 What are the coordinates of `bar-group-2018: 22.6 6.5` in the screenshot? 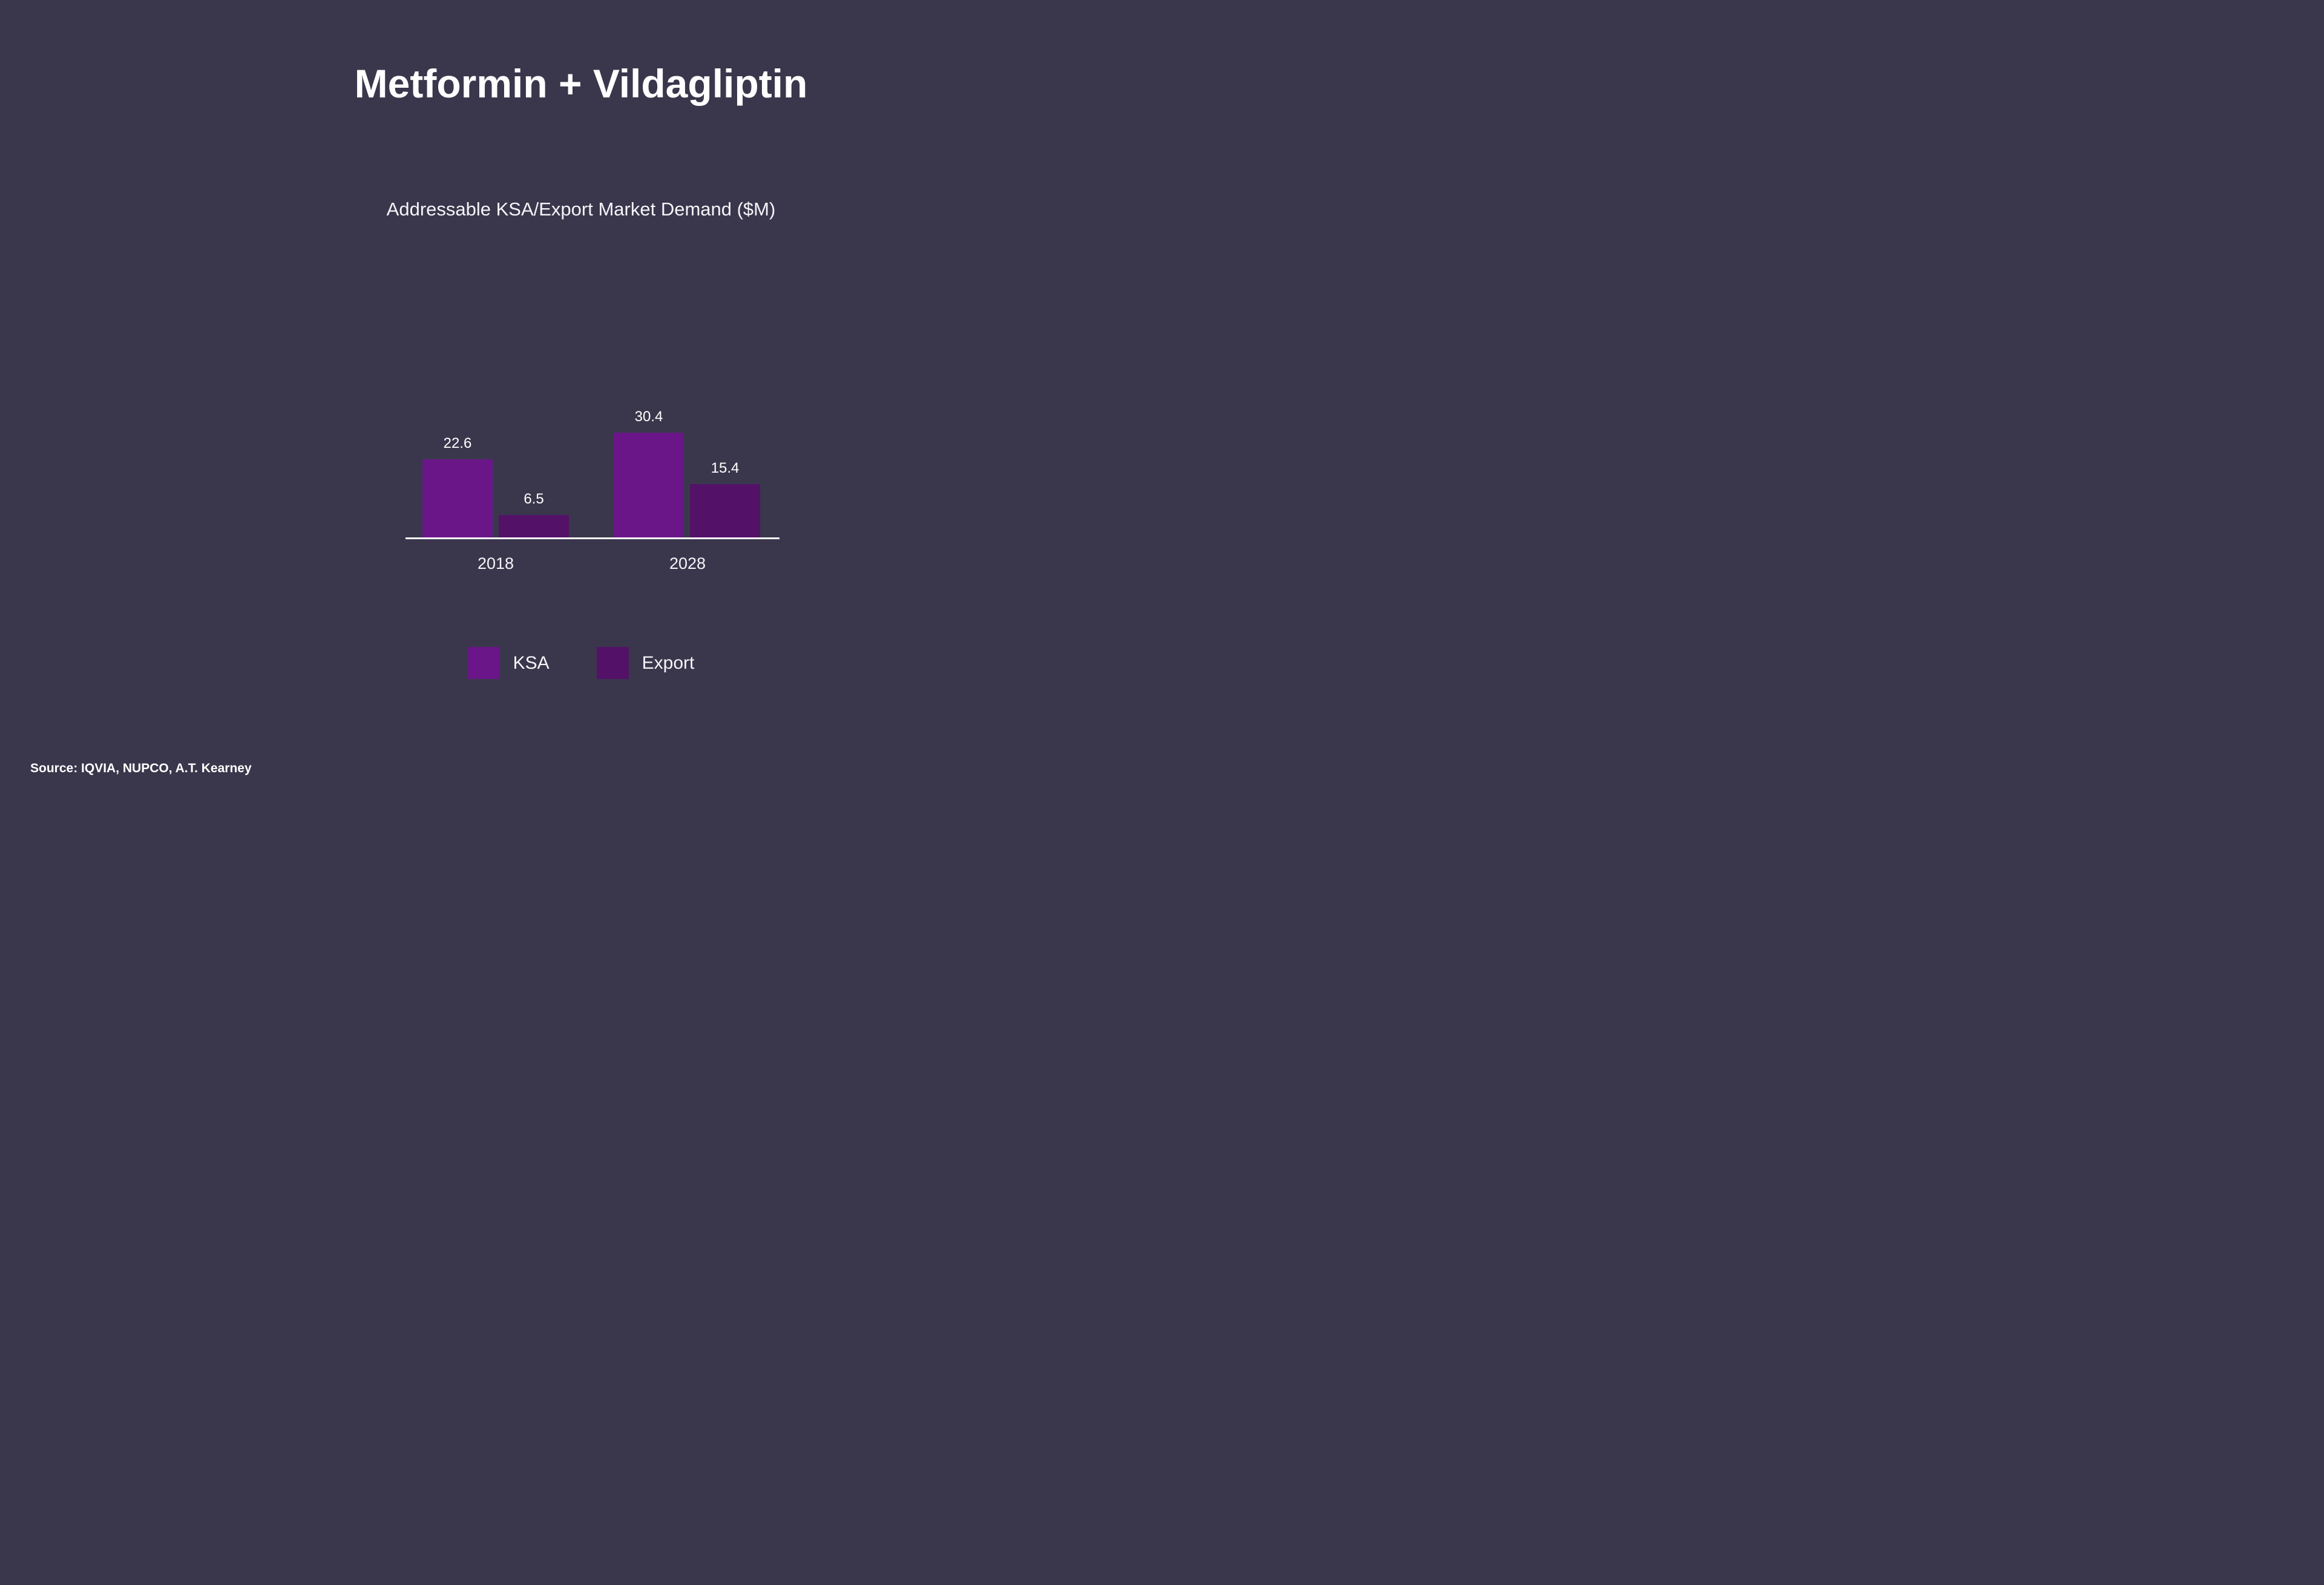 It's located at (495, 486).